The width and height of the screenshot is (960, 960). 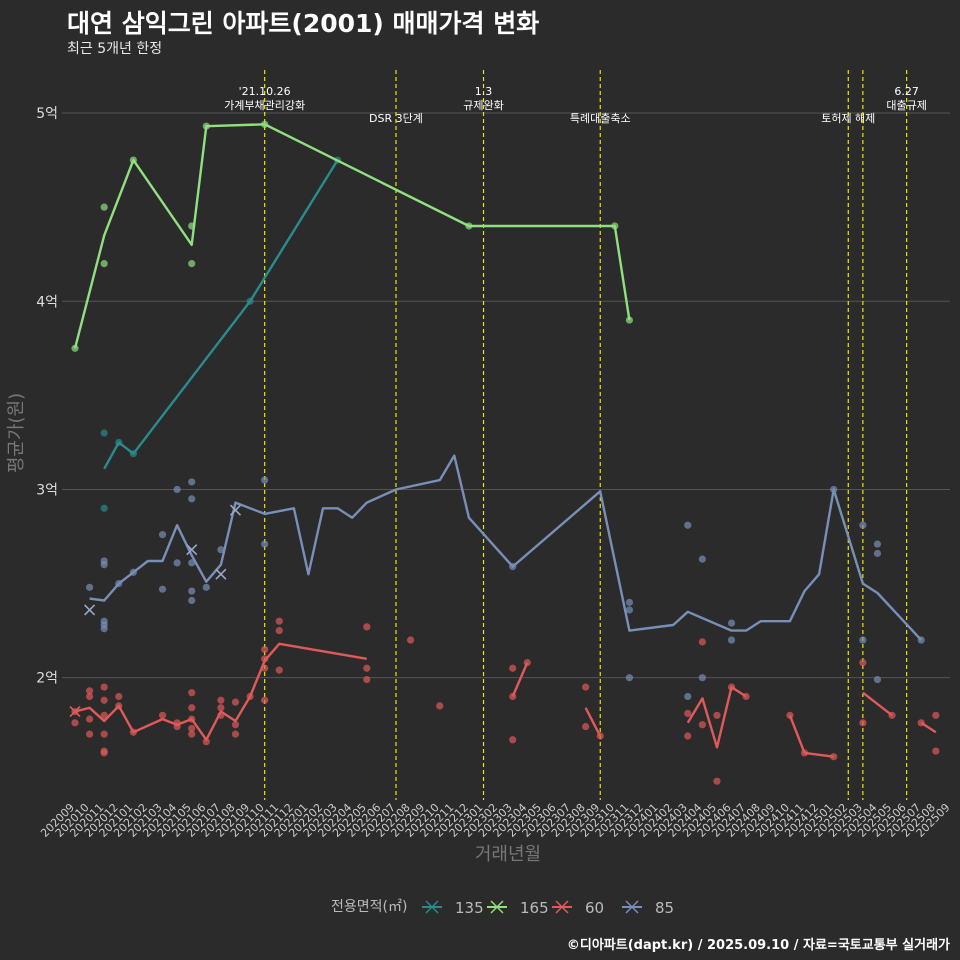 What do you see at coordinates (508, 854) in the screenshot?
I see `x-axis-title: 거래년월` at bounding box center [508, 854].